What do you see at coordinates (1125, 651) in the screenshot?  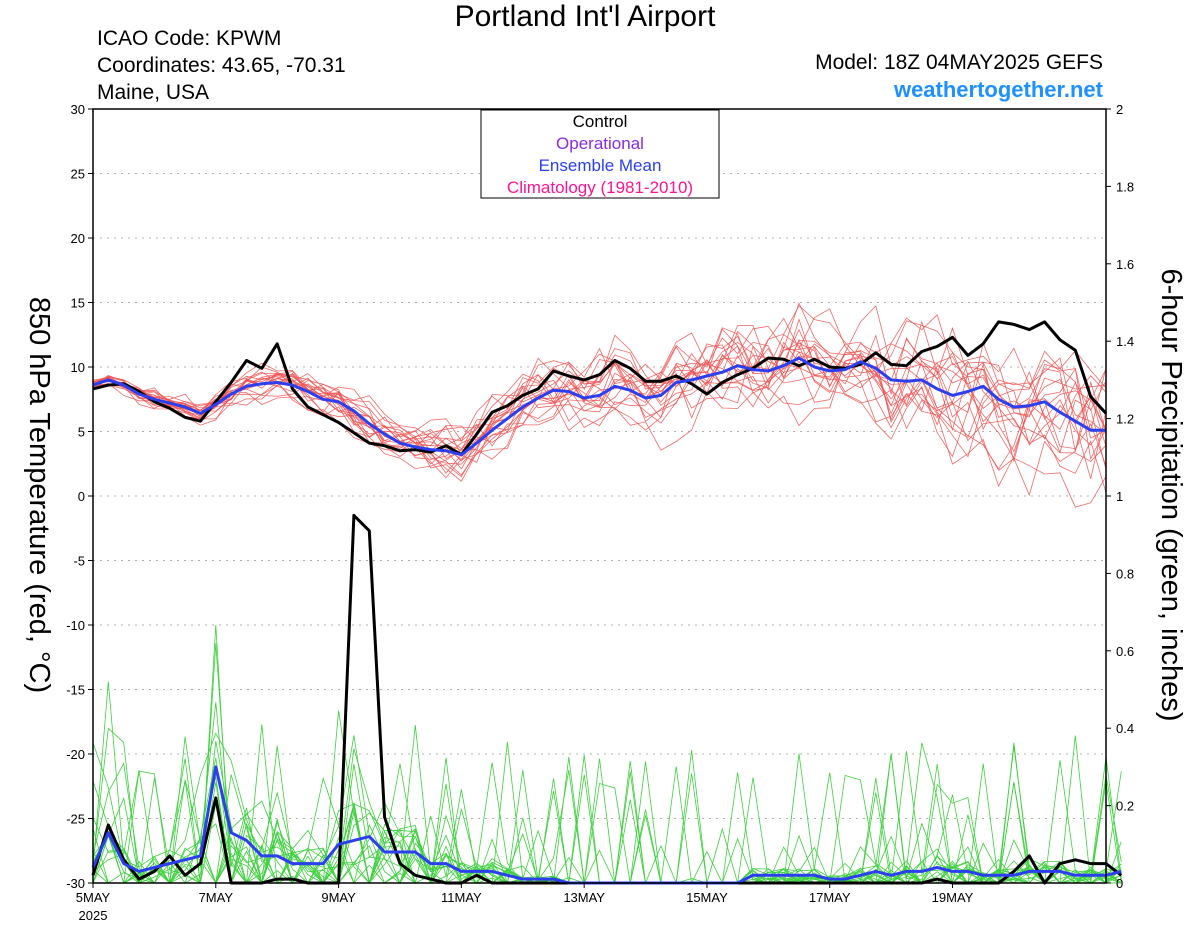 I see `y2-tick-label: 0.6` at bounding box center [1125, 651].